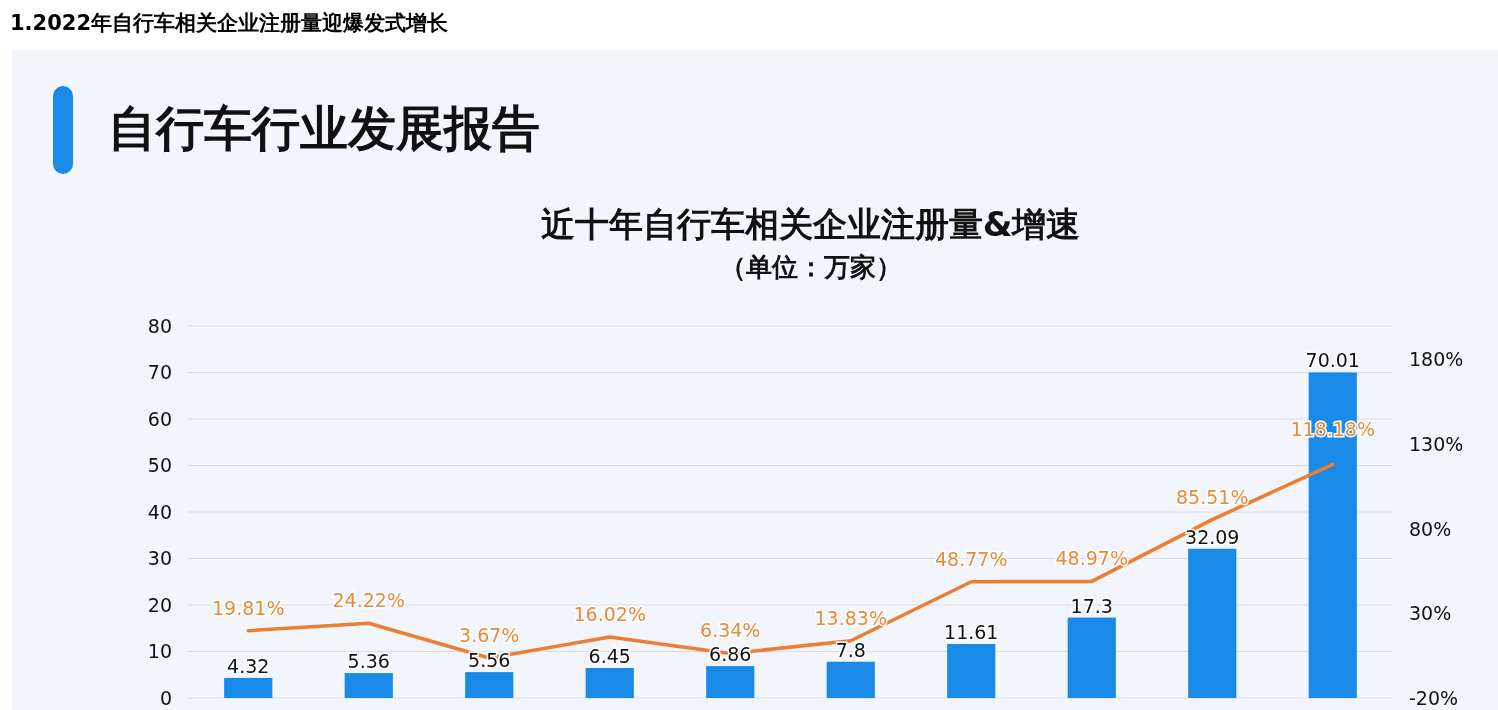 Image resolution: width=1498 pixels, height=710 pixels. Describe the element at coordinates (1091, 558) in the screenshot. I see `data-label: 48.97%` at that location.